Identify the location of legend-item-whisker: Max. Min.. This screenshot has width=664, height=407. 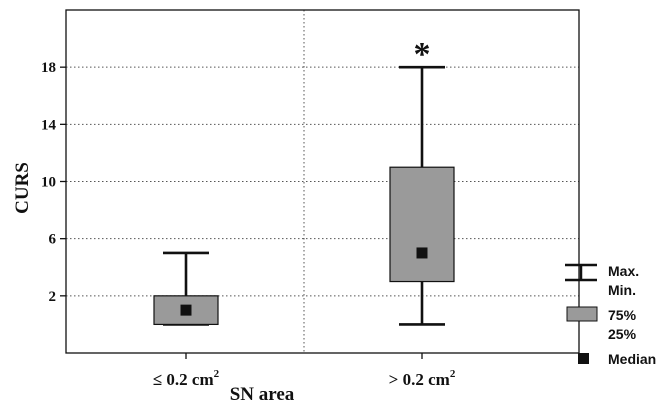
(602, 280).